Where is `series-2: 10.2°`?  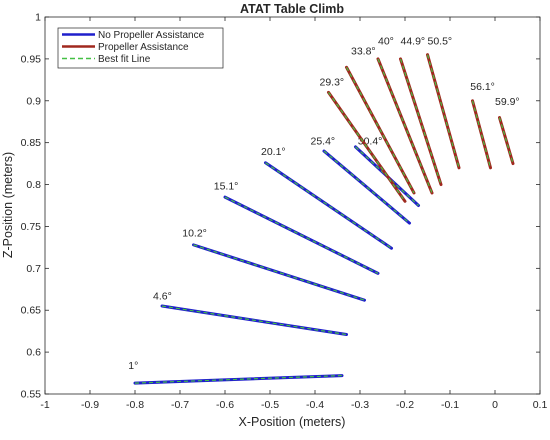 series-2: 10.2° is located at coordinates (274, 264).